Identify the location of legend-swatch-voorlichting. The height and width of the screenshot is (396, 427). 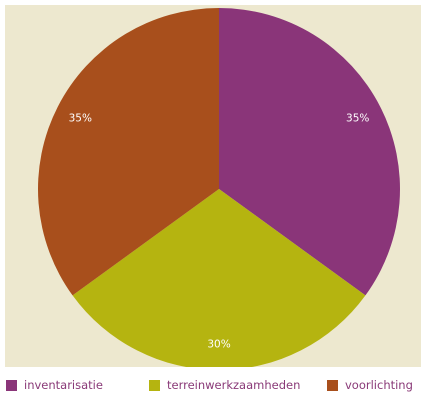
(332, 385).